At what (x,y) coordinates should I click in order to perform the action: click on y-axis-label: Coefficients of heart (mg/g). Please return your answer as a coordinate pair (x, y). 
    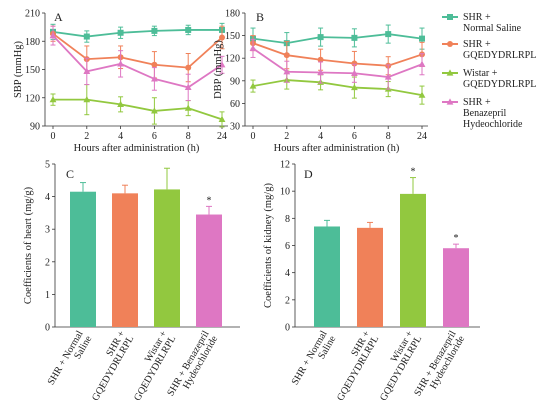
    Looking at the image, I should click on (28, 245).